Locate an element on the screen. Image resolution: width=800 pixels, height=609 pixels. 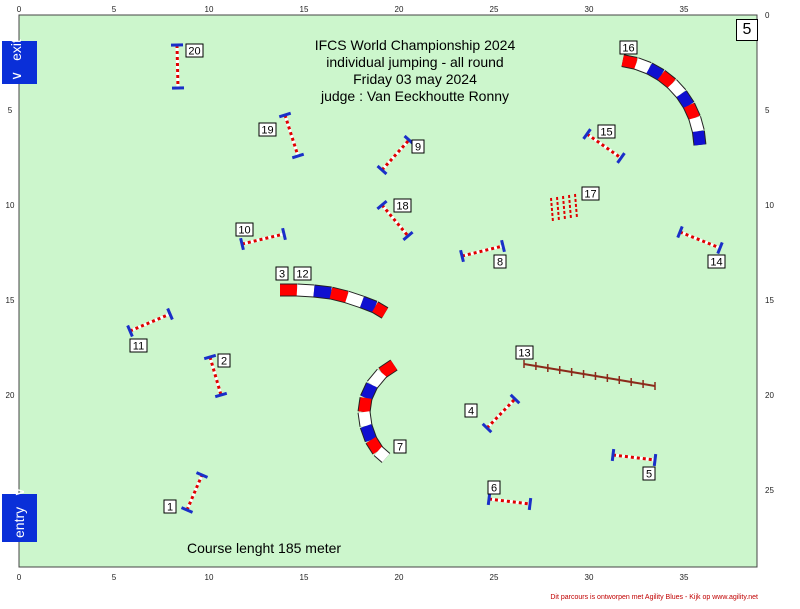
number-text: 7 is located at coordinates (400, 448).